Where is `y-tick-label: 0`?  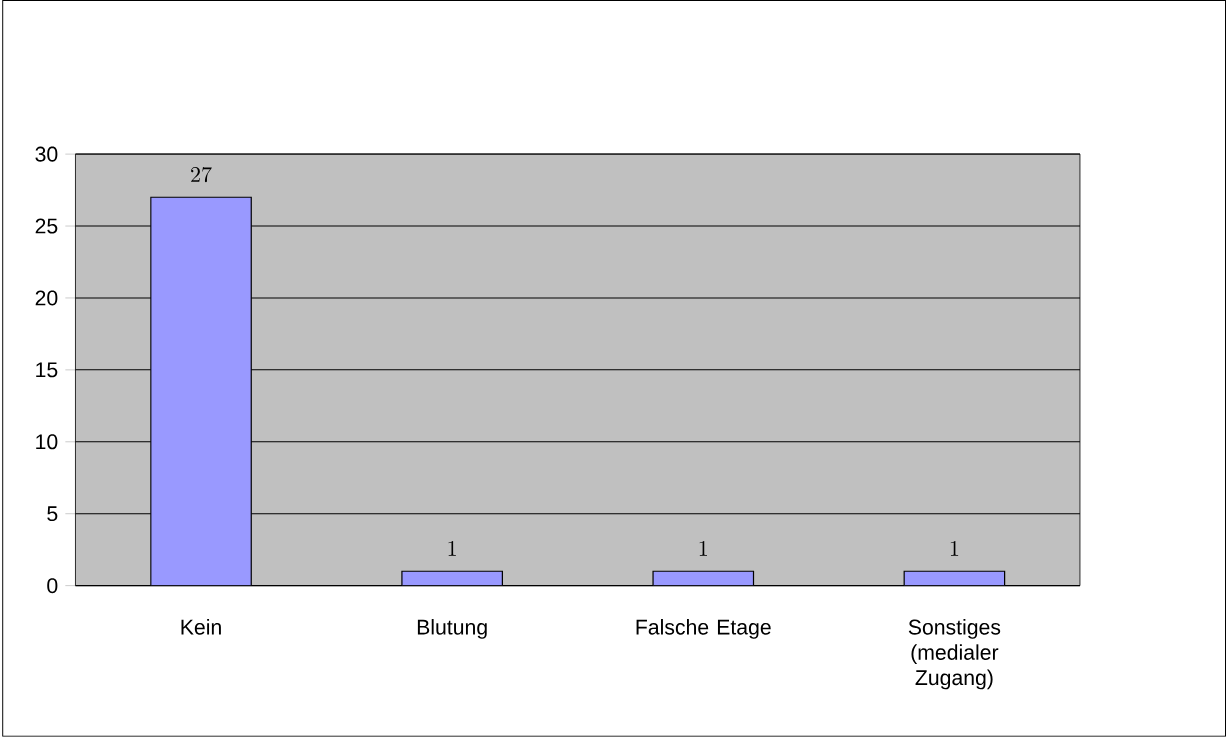 y-tick-label: 0 is located at coordinates (52, 586).